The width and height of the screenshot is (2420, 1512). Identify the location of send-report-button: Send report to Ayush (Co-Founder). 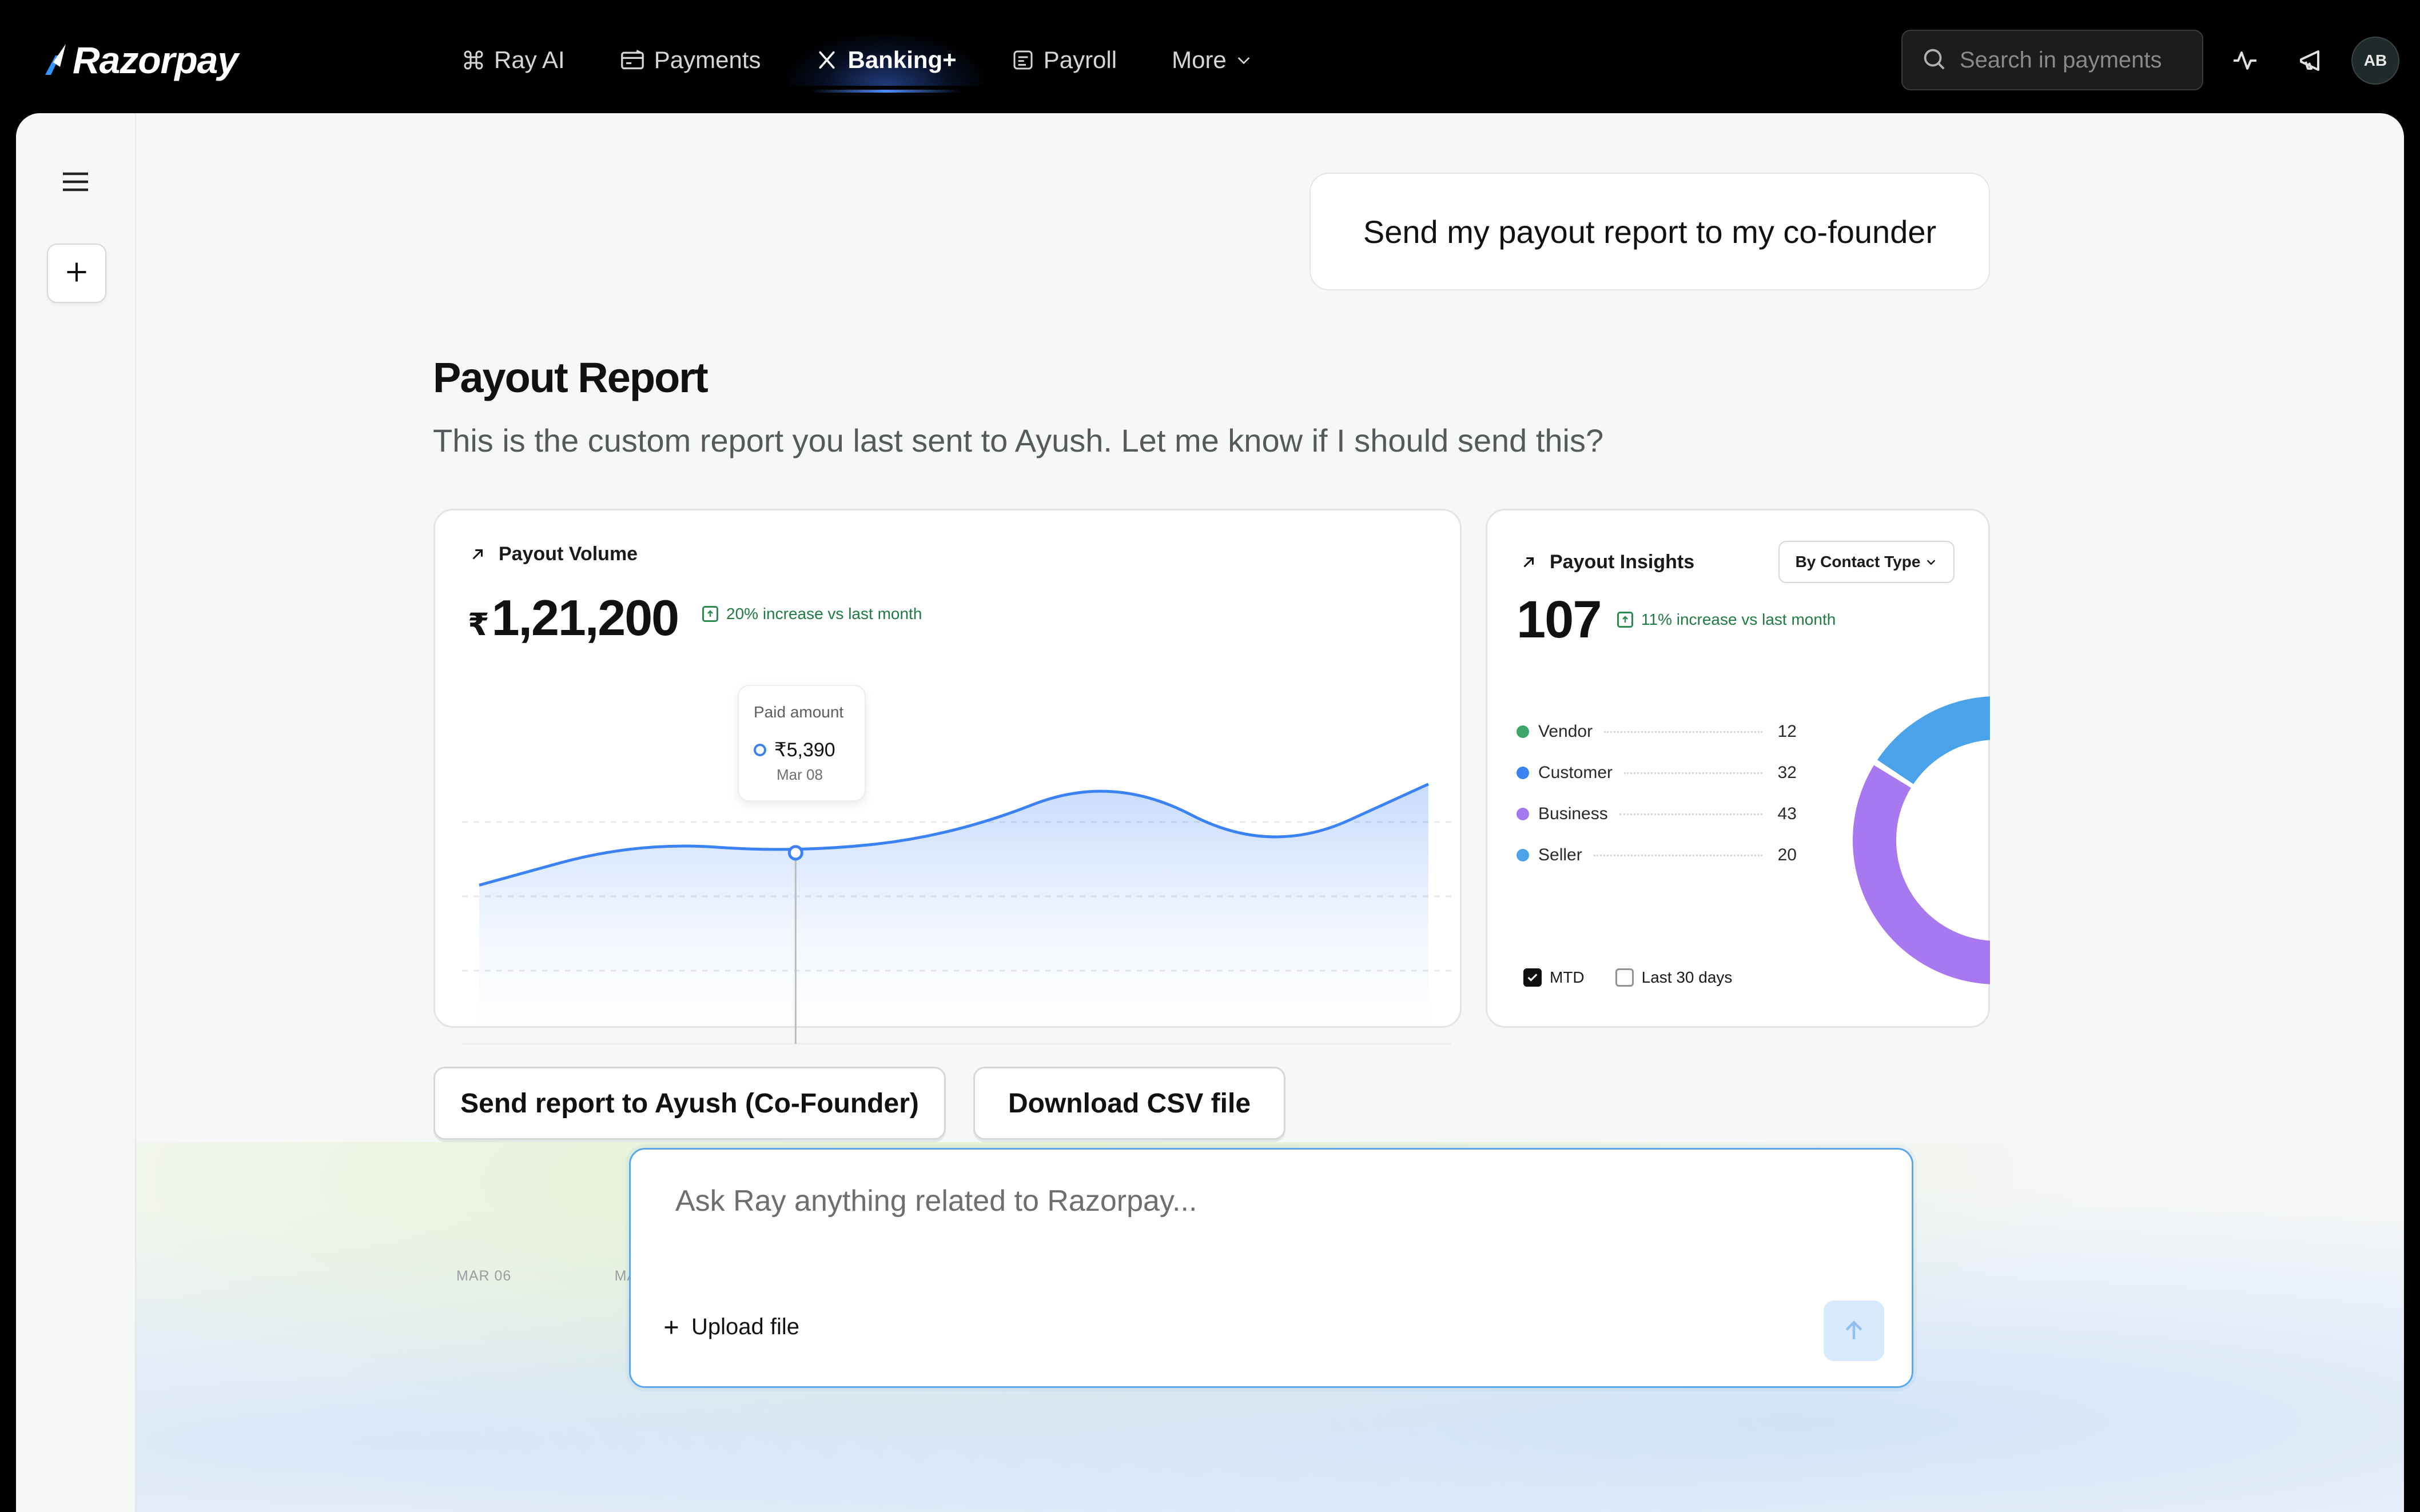
(689, 1104).